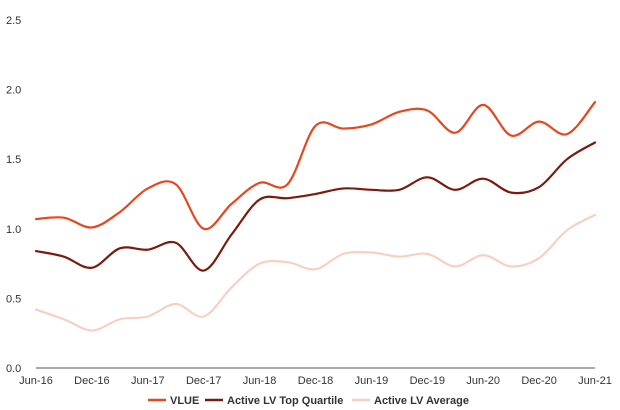 The image size is (620, 410). What do you see at coordinates (421, 401) in the screenshot?
I see `legend-label-active-lv-average: Active LV Average` at bounding box center [421, 401].